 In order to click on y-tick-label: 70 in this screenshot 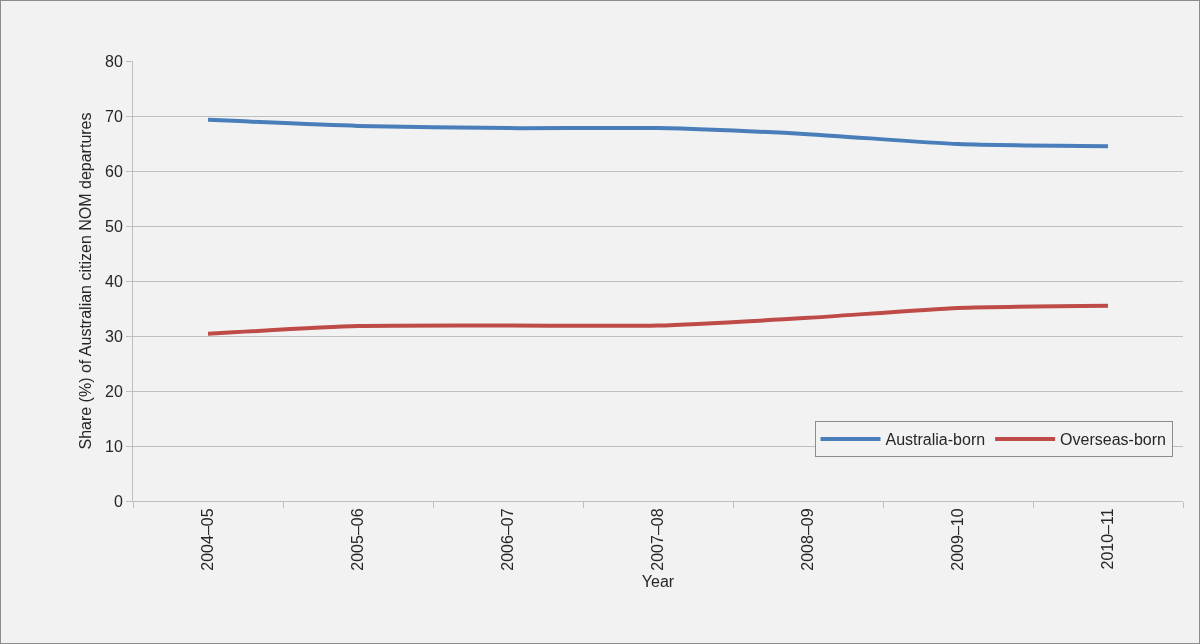, I will do `click(114, 116)`.